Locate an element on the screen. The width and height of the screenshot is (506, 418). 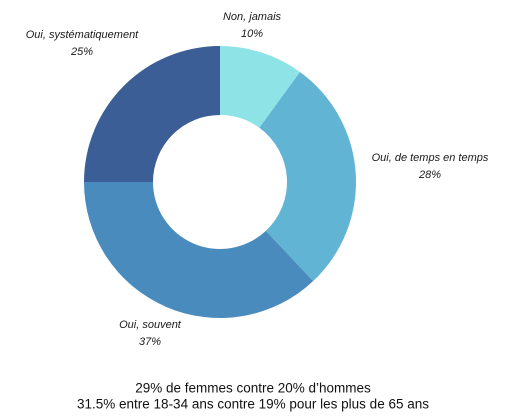
slice-label: Oui, de temps en temps is located at coordinates (430, 158).